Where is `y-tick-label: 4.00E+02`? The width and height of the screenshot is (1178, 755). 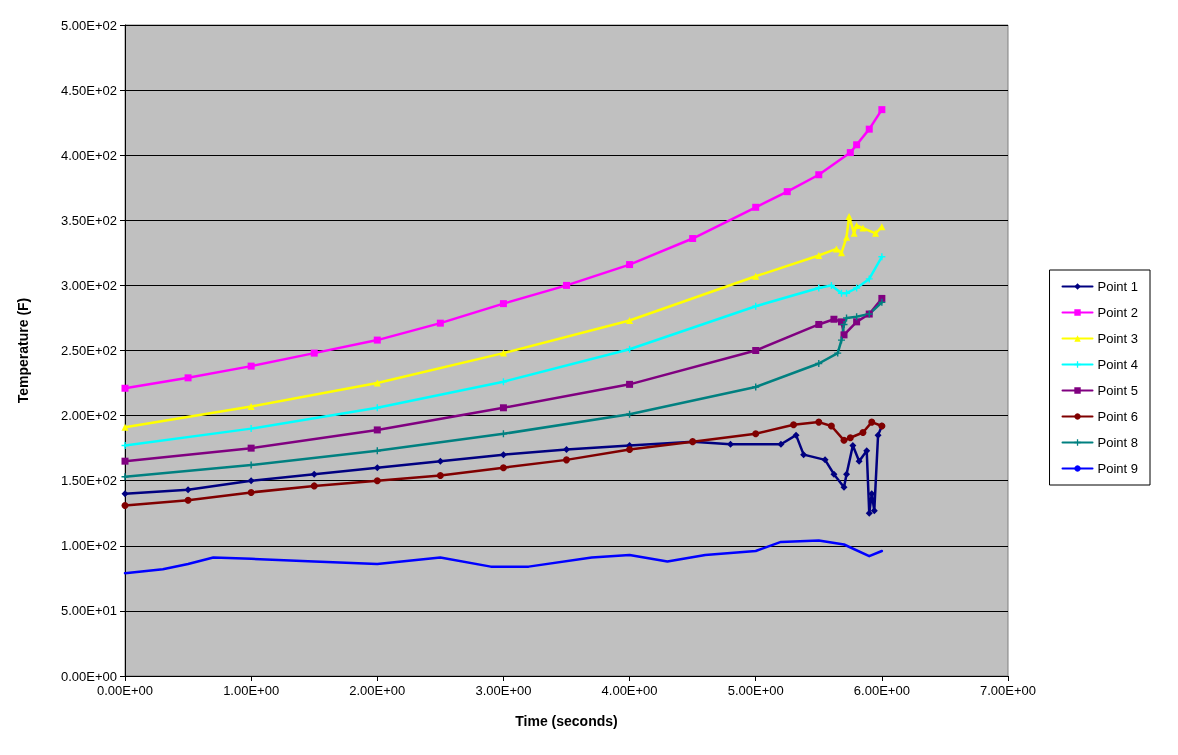 y-tick-label: 4.00E+02 is located at coordinates (88, 155).